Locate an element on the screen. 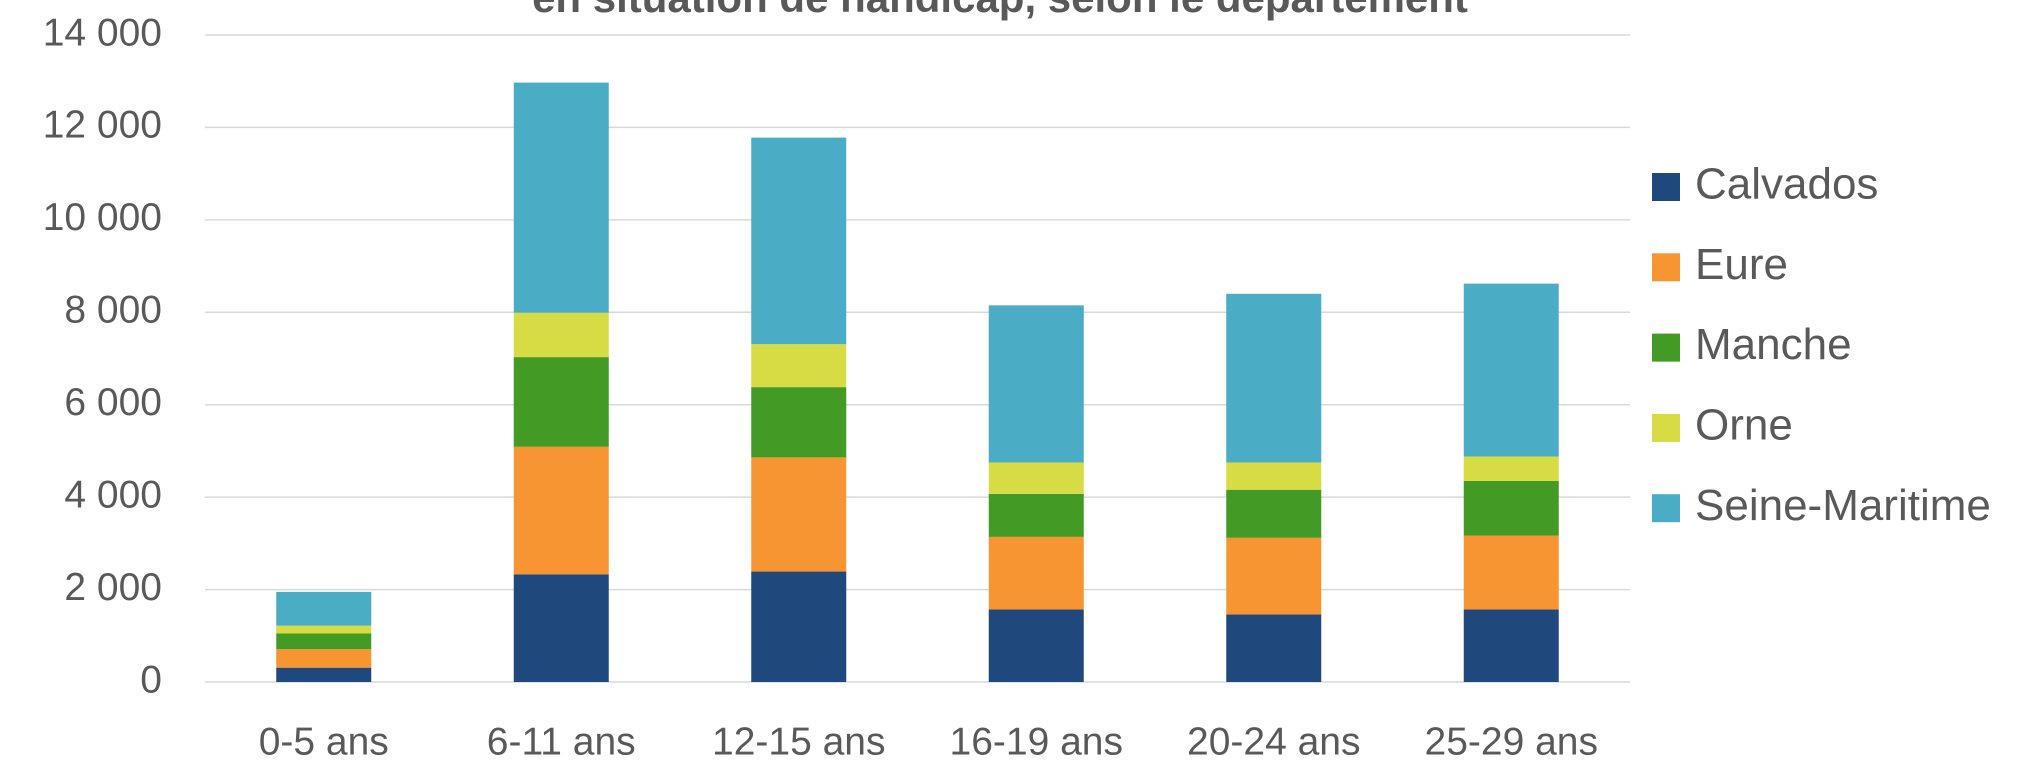 The width and height of the screenshot is (2036, 762). y-tick-label: 6 000 is located at coordinates (113, 402).